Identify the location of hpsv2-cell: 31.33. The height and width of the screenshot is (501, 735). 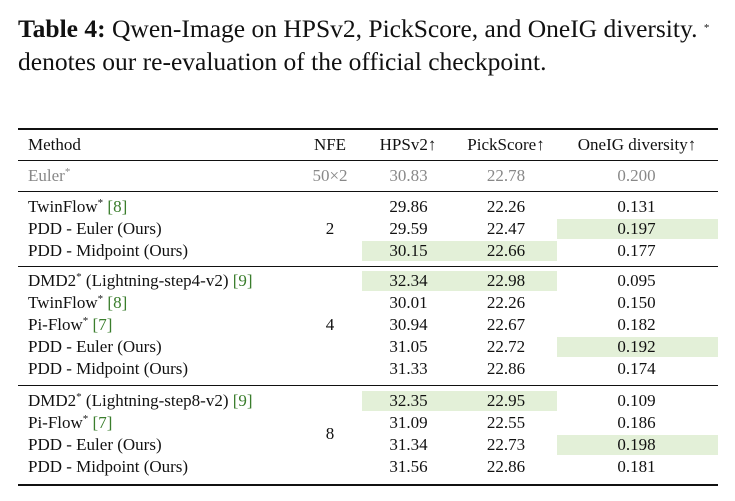
(408, 368).